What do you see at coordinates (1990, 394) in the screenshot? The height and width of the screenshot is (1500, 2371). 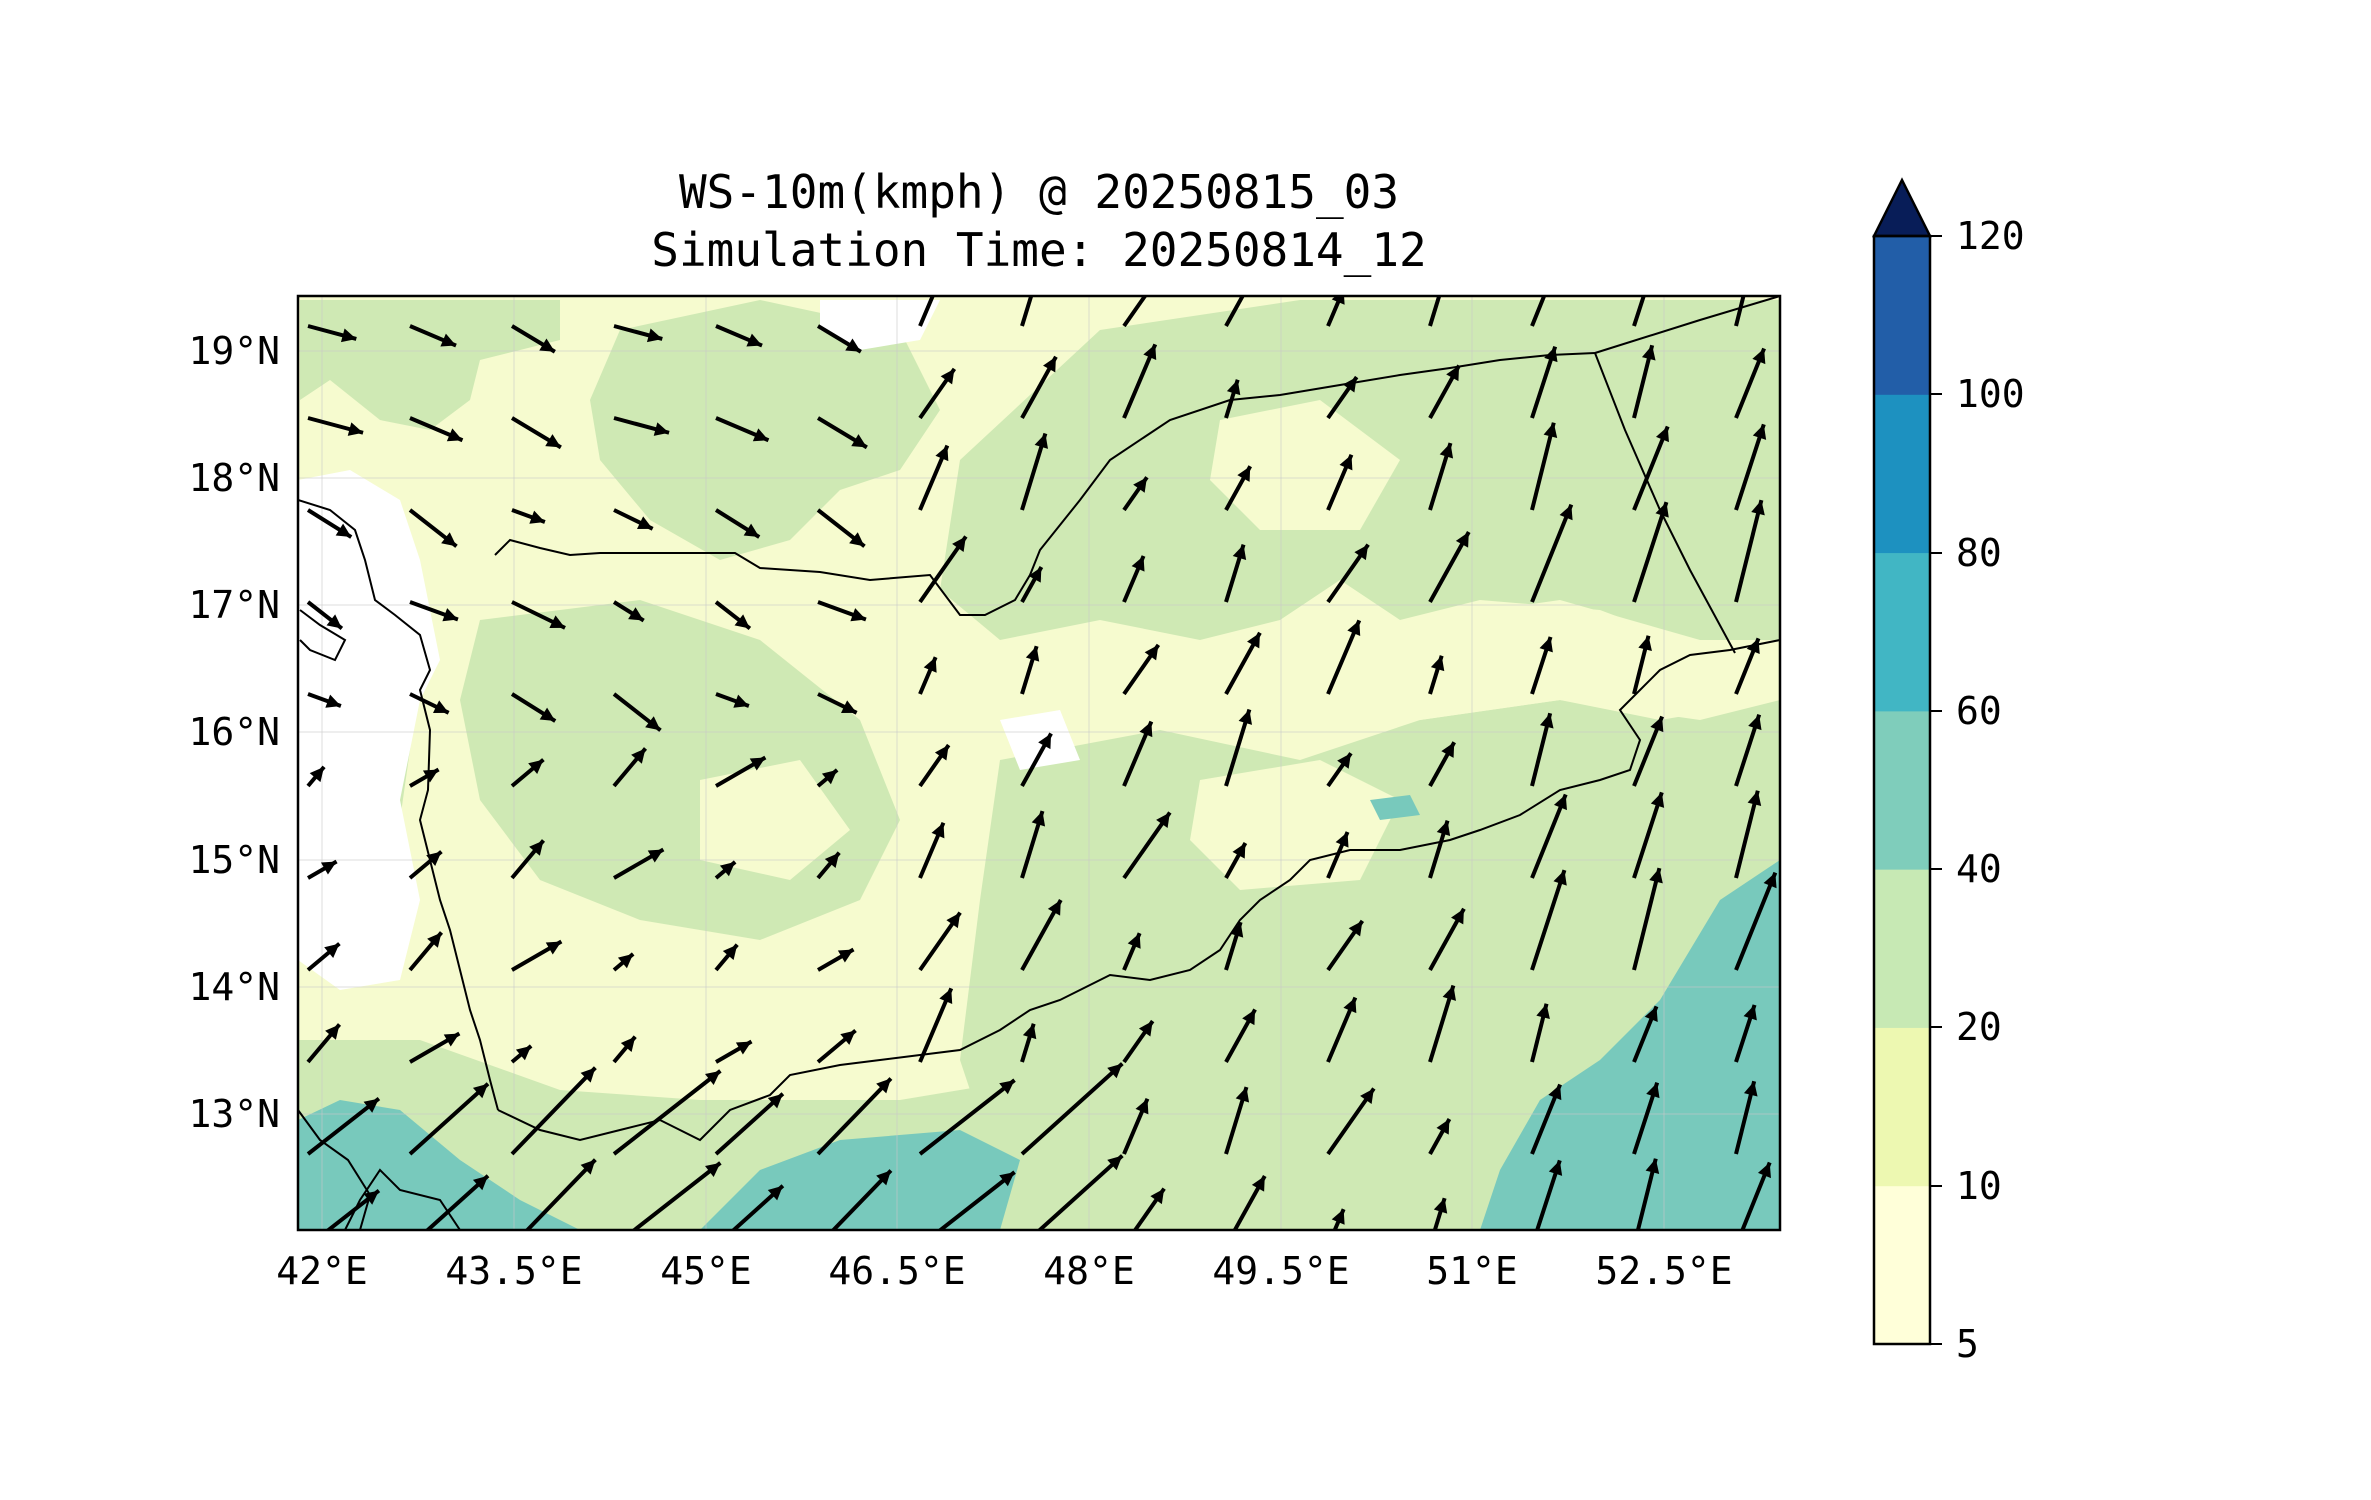 I see `colorbar-label: 100` at bounding box center [1990, 394].